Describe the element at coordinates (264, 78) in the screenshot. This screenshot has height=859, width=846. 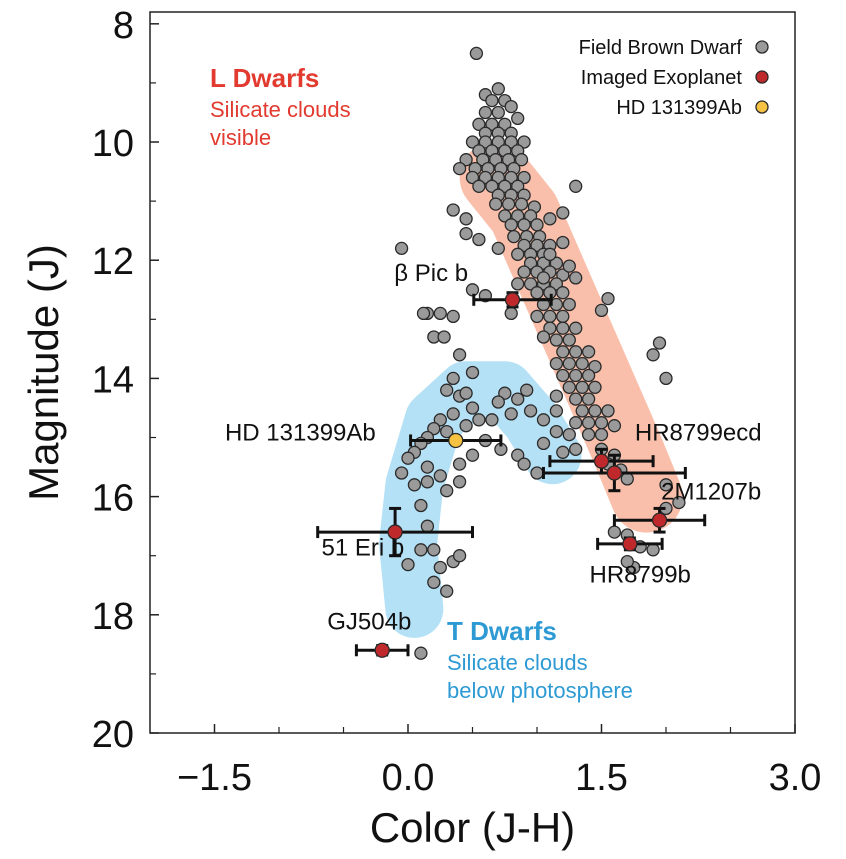
I see `region-title: L Dwarfs` at that location.